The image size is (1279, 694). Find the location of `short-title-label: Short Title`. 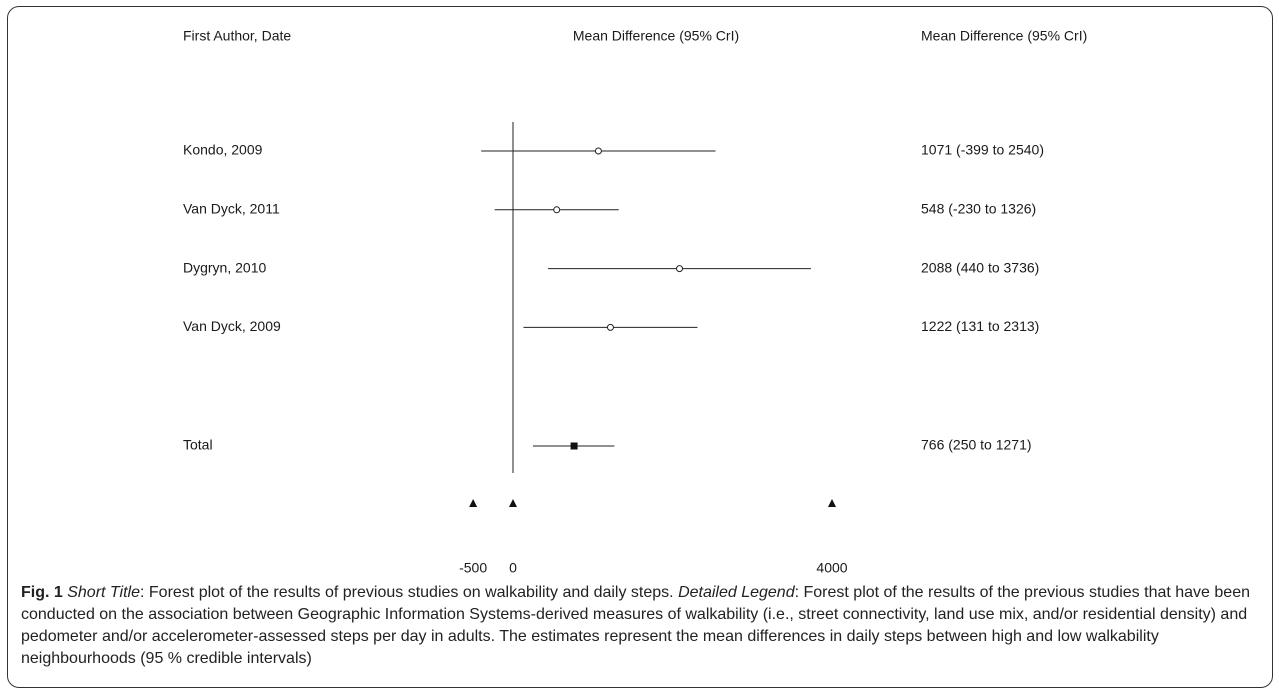

short-title-label: Short Title is located at coordinates (104, 592).